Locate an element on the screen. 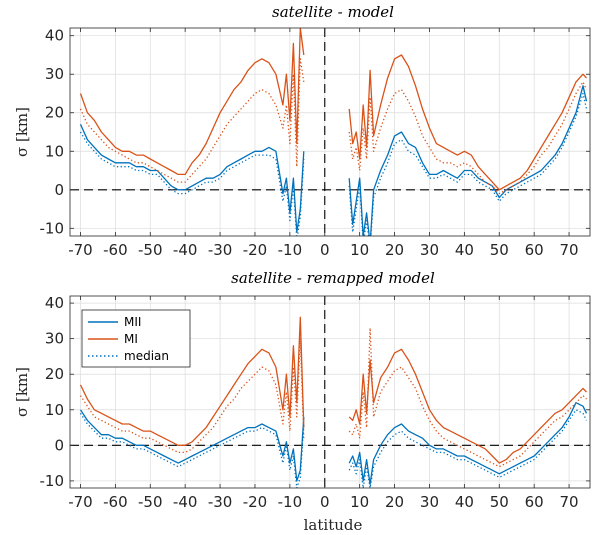  legend-label-mi: MI is located at coordinates (131, 339).